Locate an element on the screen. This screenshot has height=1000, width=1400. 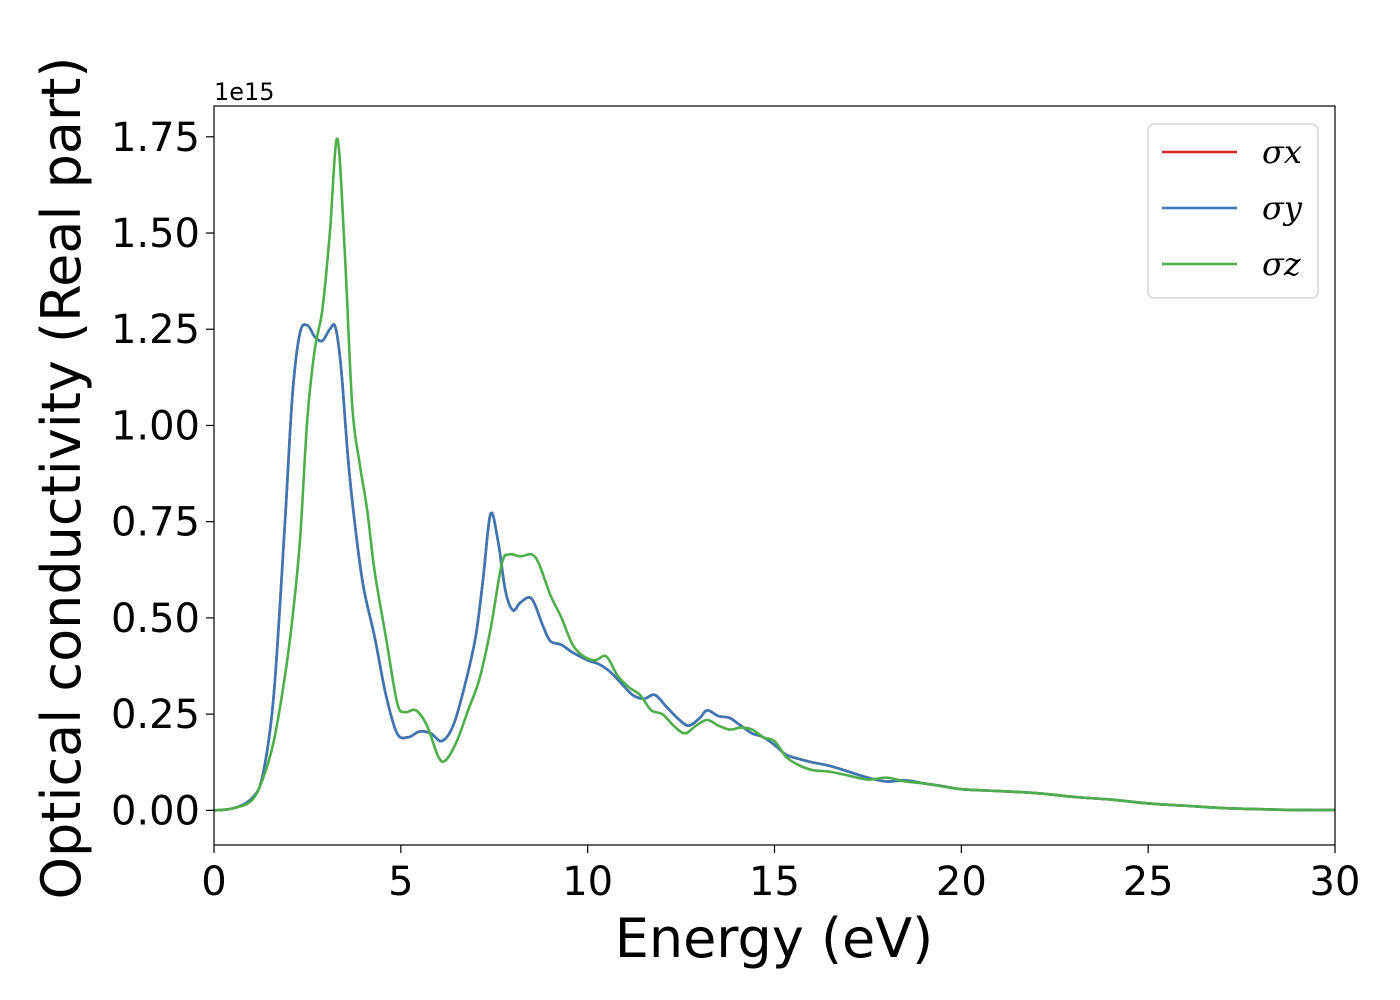
legend: σx σy σz is located at coordinates (1233, 211).